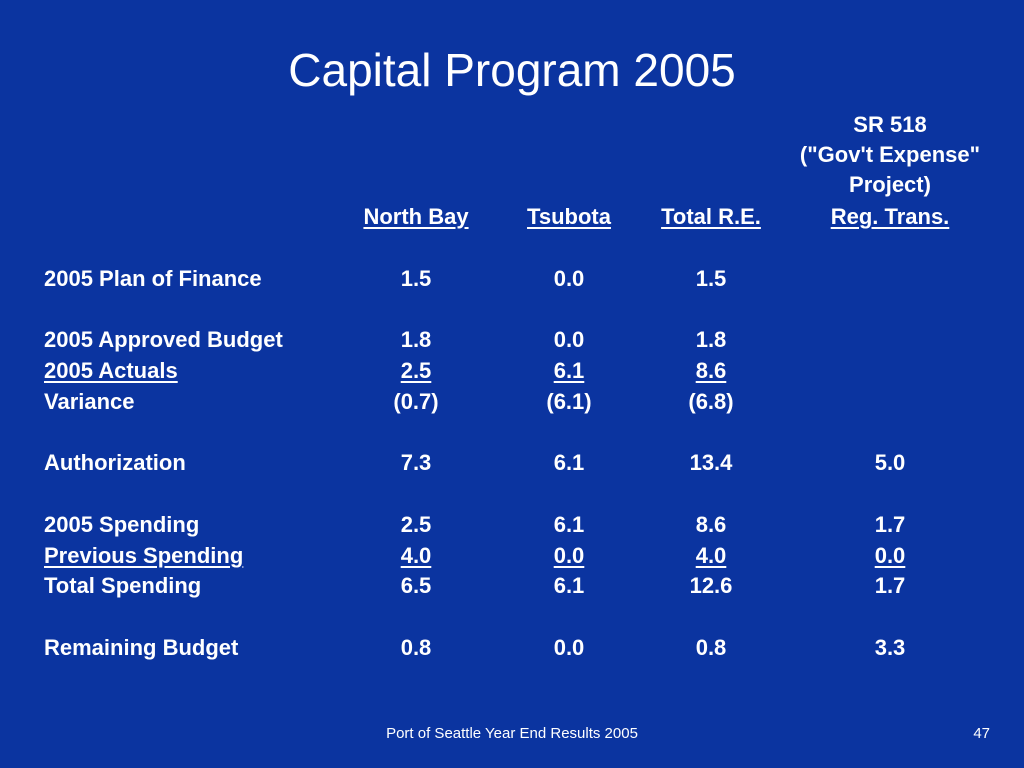 Image resolution: width=1024 pixels, height=768 pixels. What do you see at coordinates (711, 555) in the screenshot?
I see `previous-spending-total-re: 4.0` at bounding box center [711, 555].